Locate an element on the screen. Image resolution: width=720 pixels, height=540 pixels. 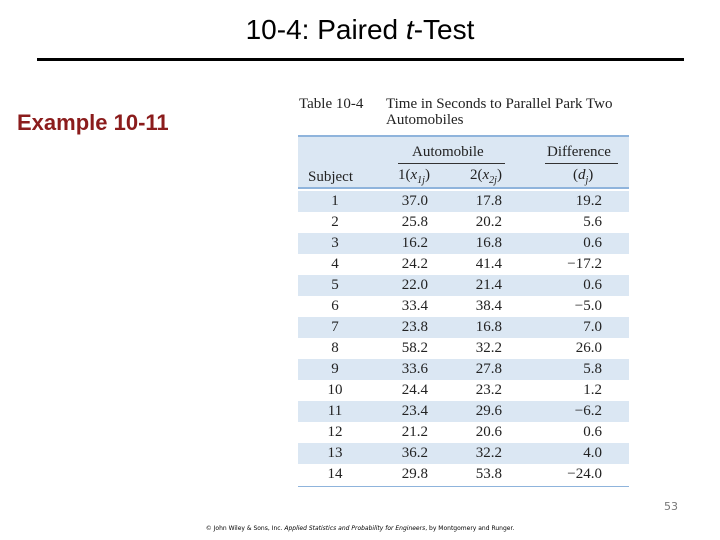
example-label: Example 10-11 is located at coordinates (93, 122).